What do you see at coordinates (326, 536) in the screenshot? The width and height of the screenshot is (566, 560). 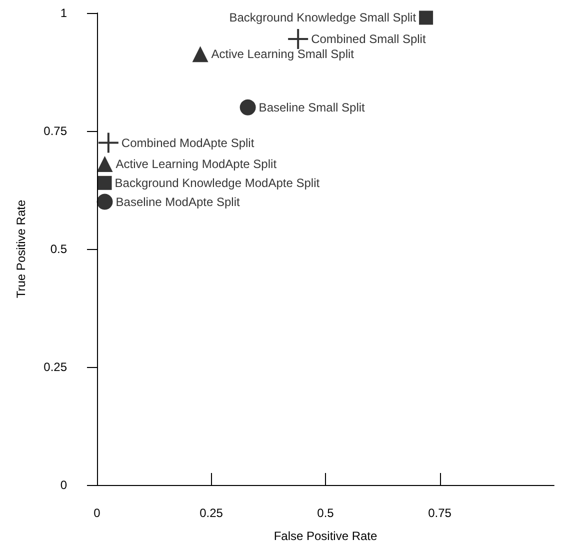 I see `x-axis-title: False Positive Rate` at bounding box center [326, 536].